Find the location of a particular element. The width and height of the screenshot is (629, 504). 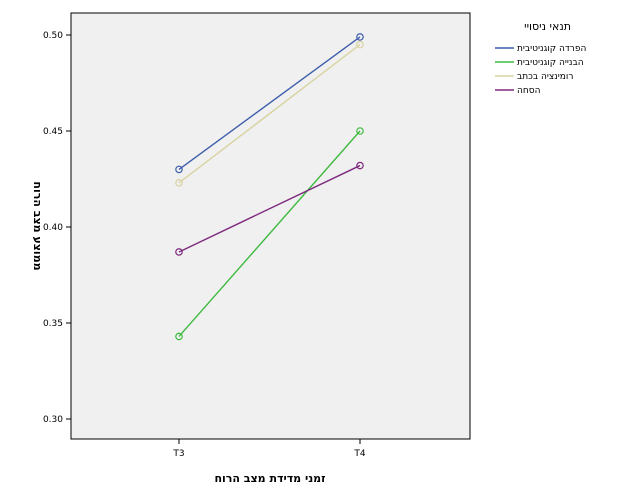

y-axis-title: ממוצע מצב הרוח is located at coordinates (37, 225).